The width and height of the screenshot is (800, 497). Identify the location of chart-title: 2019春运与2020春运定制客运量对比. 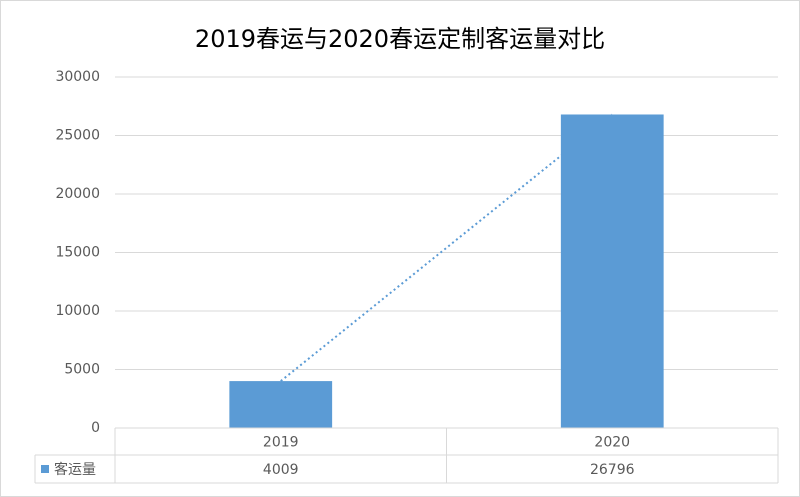
(400, 39).